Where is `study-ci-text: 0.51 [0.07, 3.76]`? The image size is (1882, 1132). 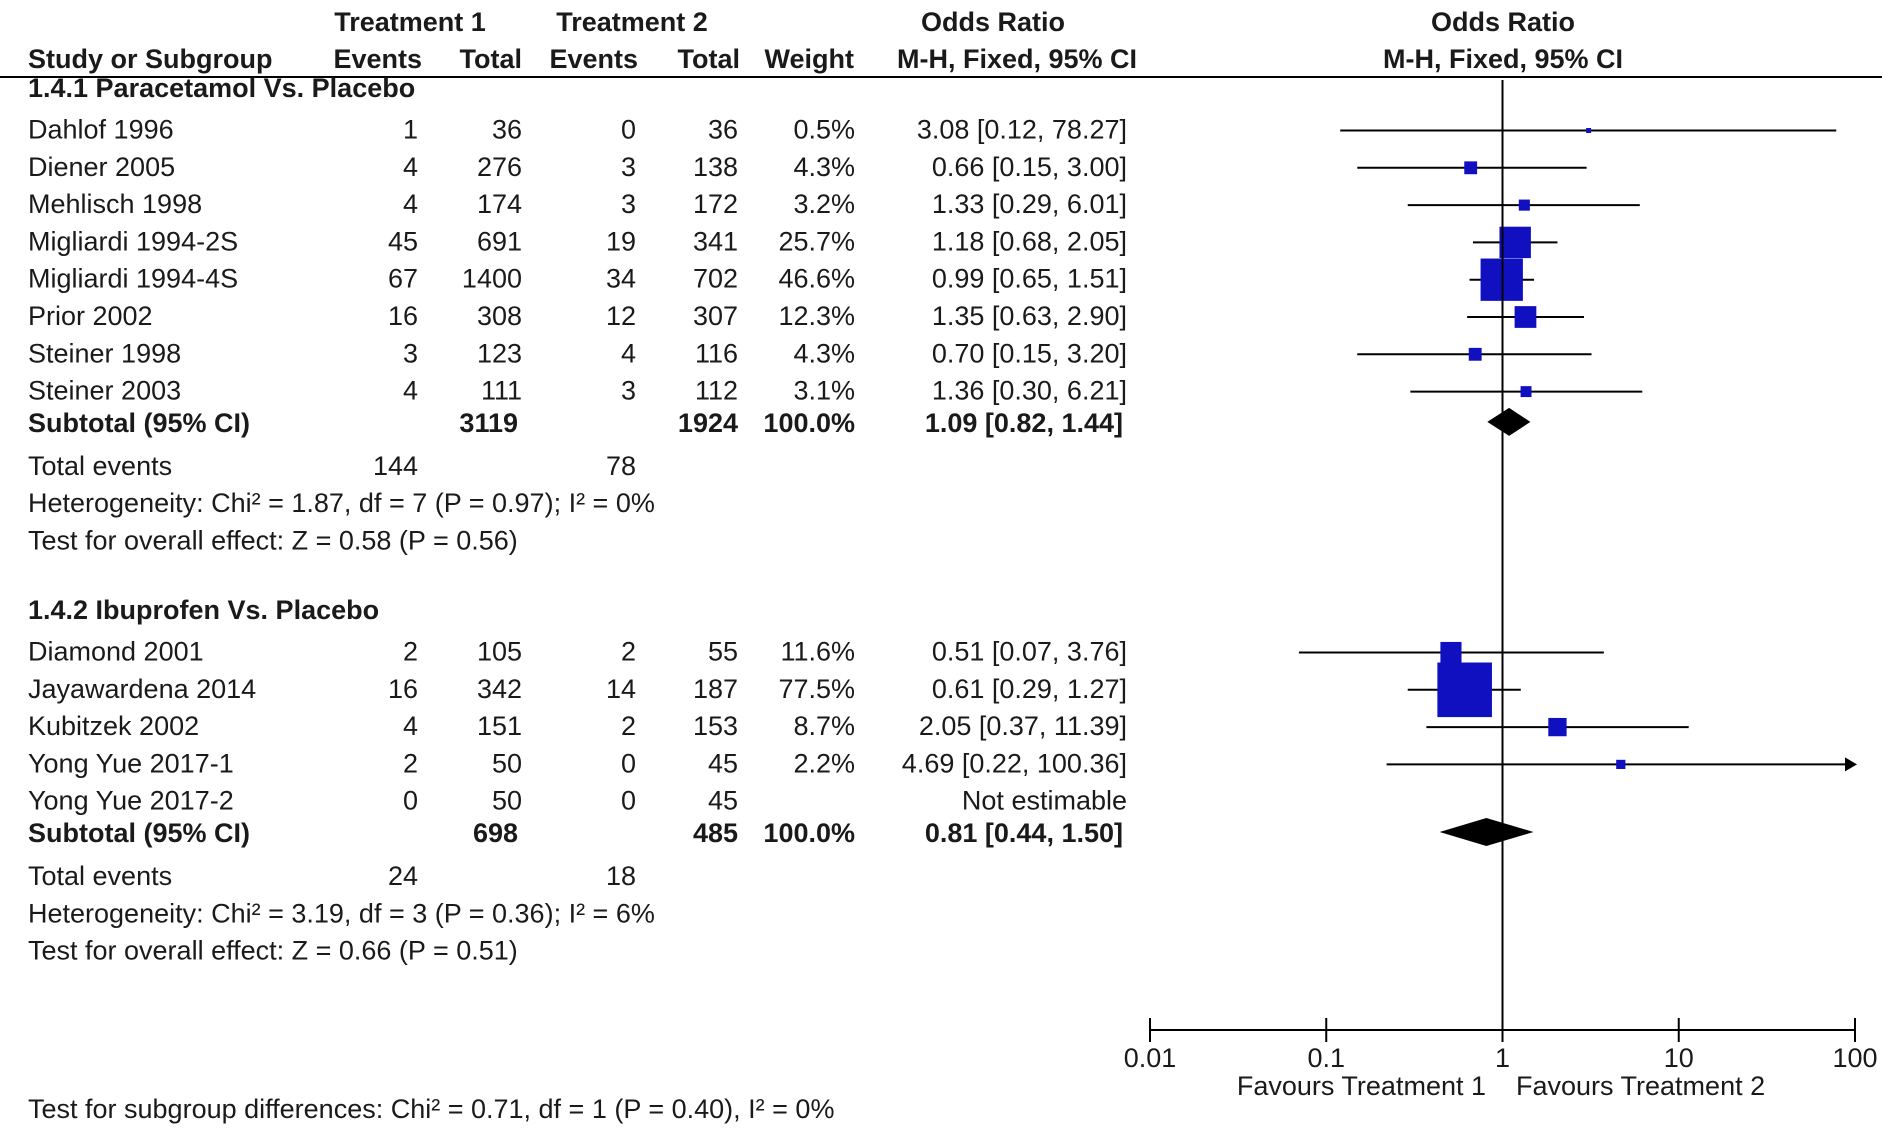 study-ci-text: 0.51 [0.07, 3.76] is located at coordinates (1029, 652).